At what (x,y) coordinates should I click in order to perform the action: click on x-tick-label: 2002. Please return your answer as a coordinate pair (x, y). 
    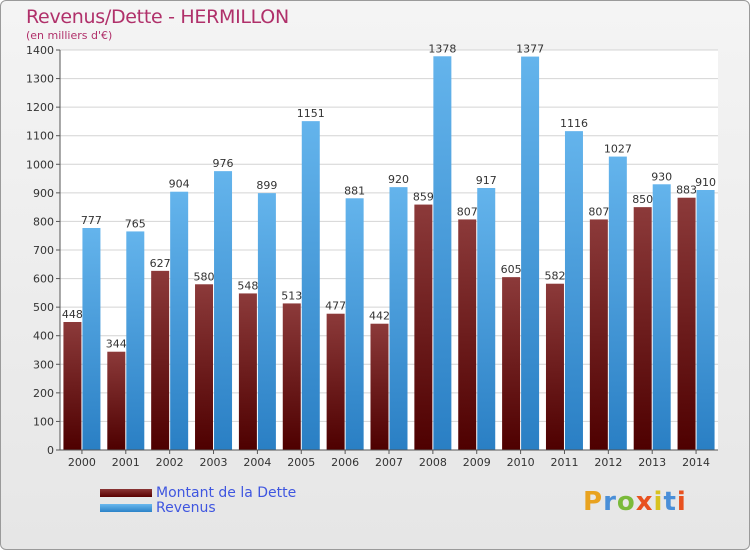
    Looking at the image, I should click on (170, 462).